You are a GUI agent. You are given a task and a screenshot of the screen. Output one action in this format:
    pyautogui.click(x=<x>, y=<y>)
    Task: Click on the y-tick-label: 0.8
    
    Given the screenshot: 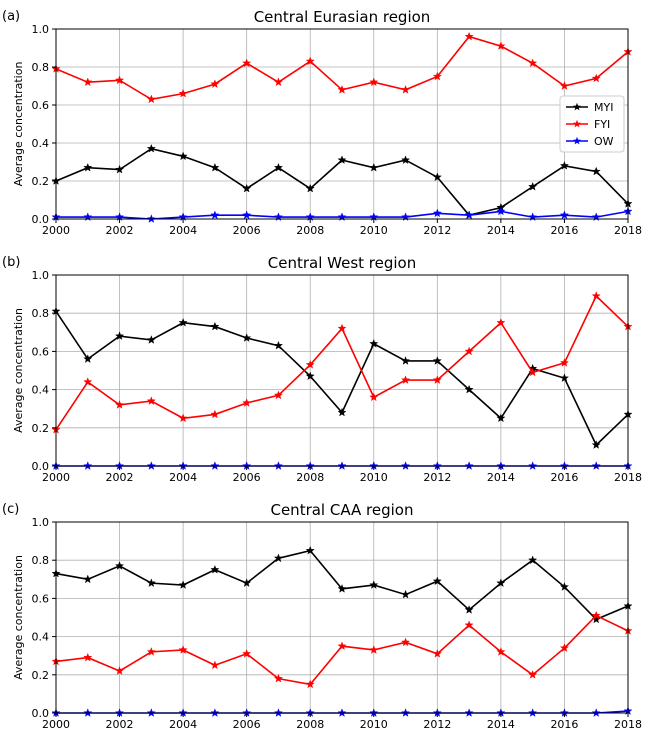 What is the action you would take?
    pyautogui.click(x=41, y=560)
    